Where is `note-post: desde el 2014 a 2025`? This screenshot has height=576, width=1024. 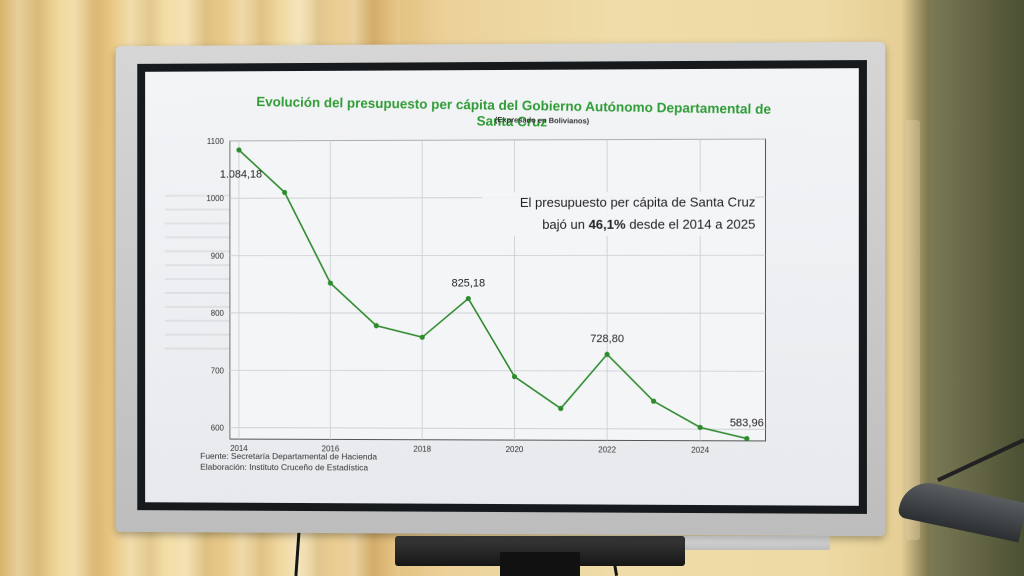
note-post: desde el 2014 a 2025 is located at coordinates (691, 224).